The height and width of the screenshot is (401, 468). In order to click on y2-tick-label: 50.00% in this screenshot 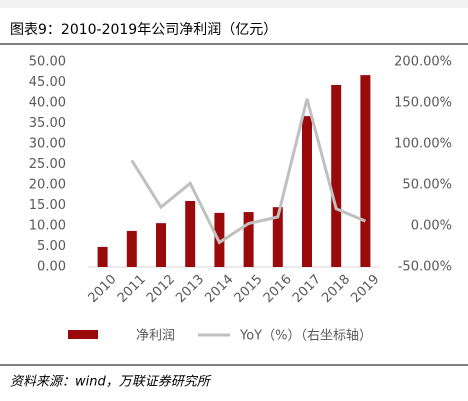, I will do `click(427, 185)`.